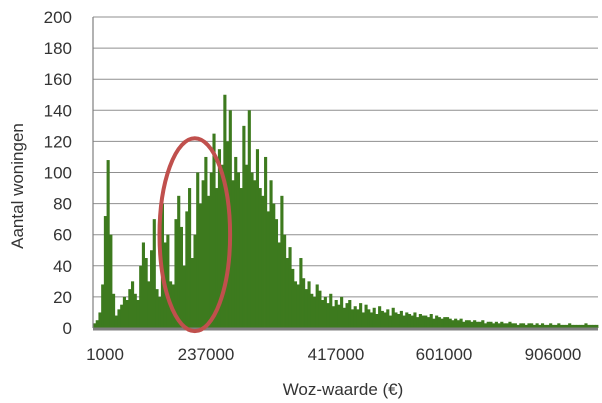  I want to click on y-tick-label: 100, so click(58, 173).